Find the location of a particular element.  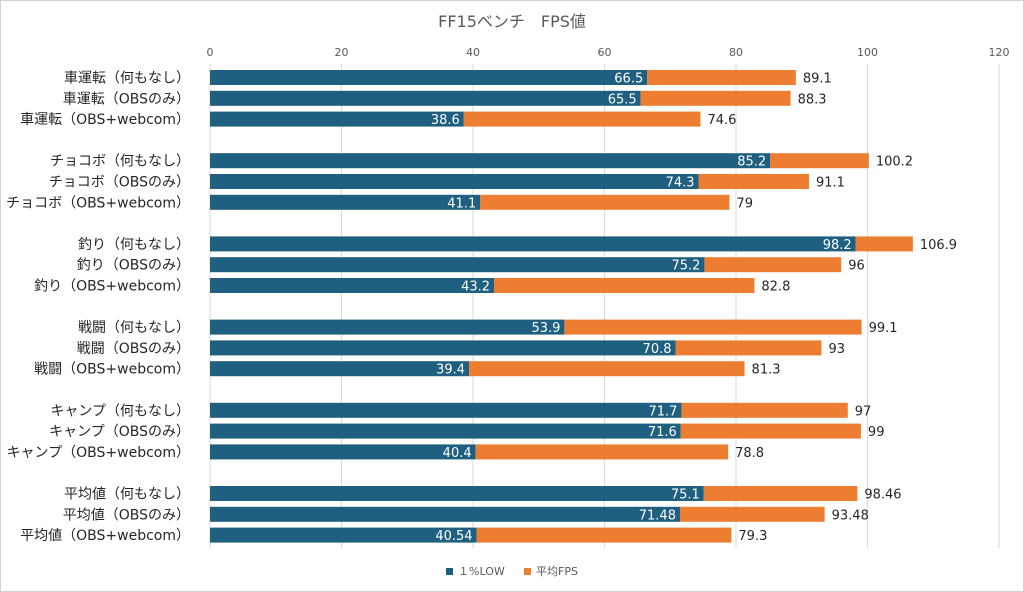

category-label: 車運転（OBS+webcom） is located at coordinates (105, 119).